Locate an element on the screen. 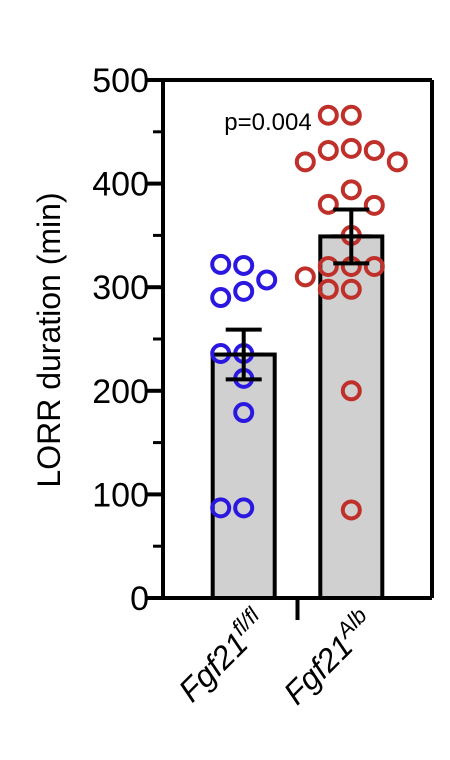 Image resolution: width=450 pixels, height=760 pixels. y-axis-label: LORR duration (min) is located at coordinates (49, 339).